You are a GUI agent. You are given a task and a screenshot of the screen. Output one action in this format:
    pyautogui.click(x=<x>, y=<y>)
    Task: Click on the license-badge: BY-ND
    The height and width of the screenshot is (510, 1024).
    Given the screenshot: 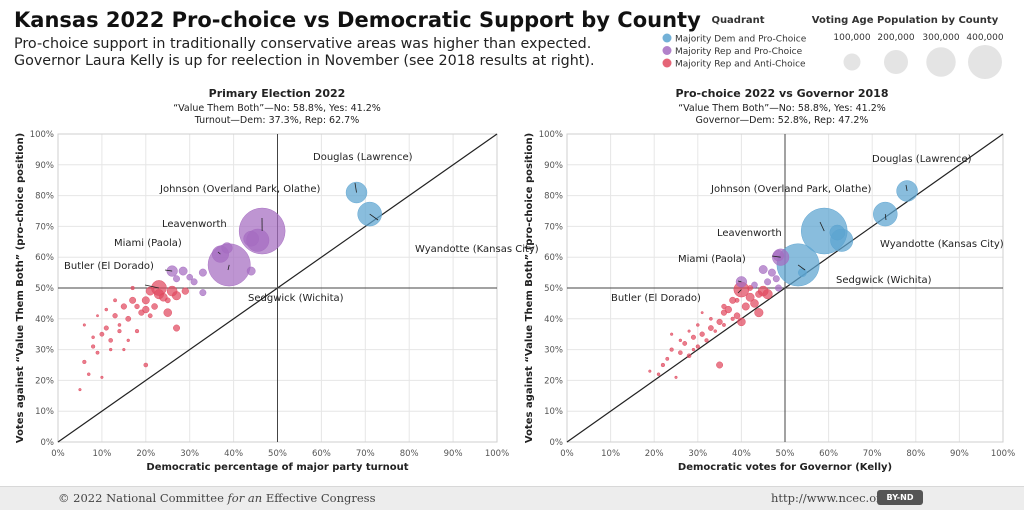 What is the action you would take?
    pyautogui.click(x=900, y=497)
    